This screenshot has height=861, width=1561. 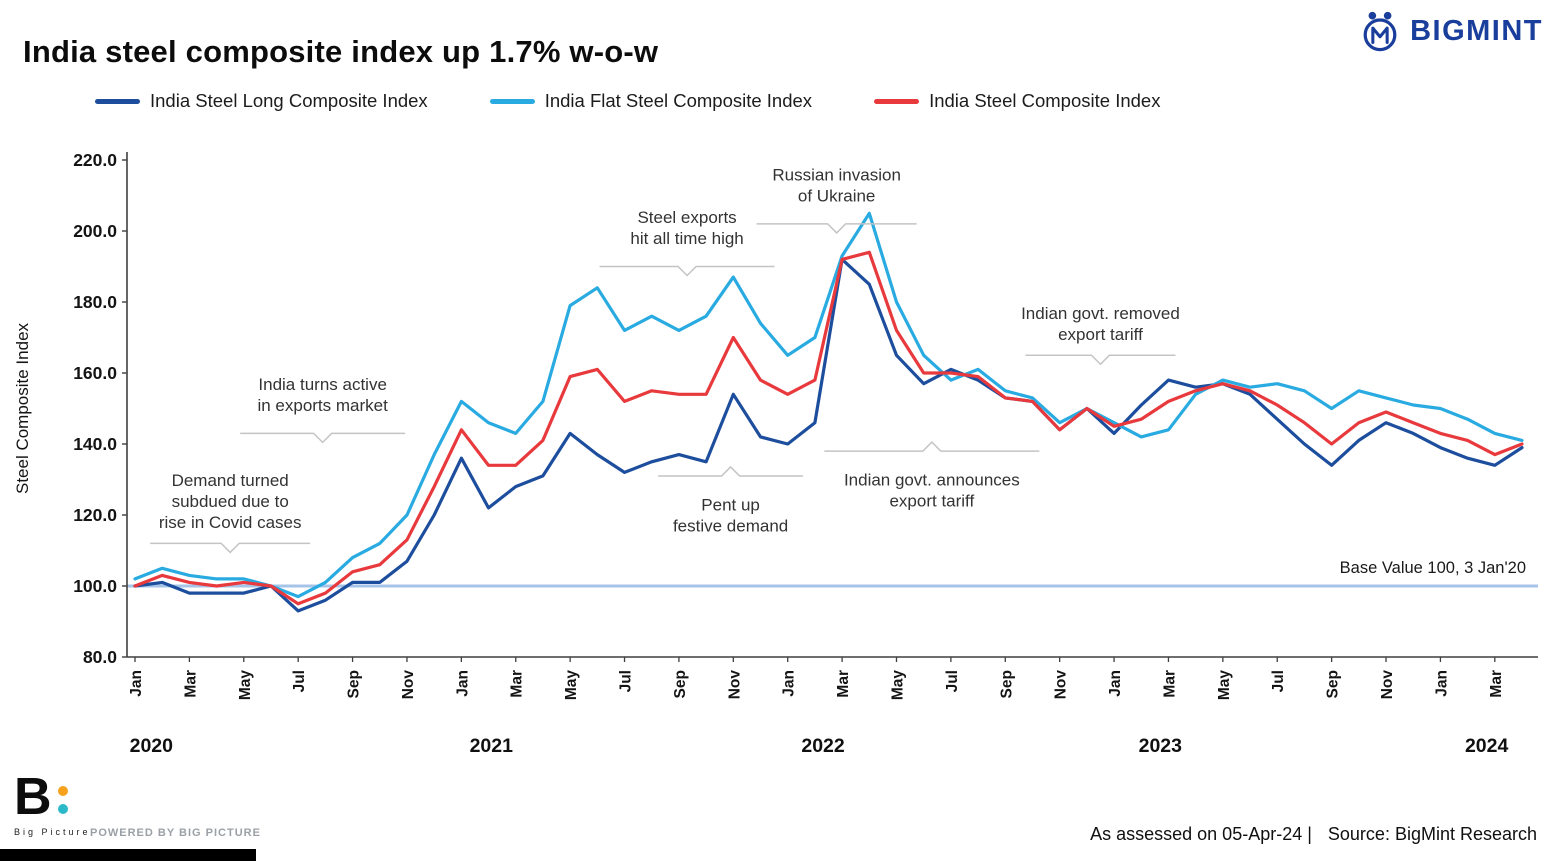 I want to click on annotation-text-4: of Ukraine, so click(x=836, y=195).